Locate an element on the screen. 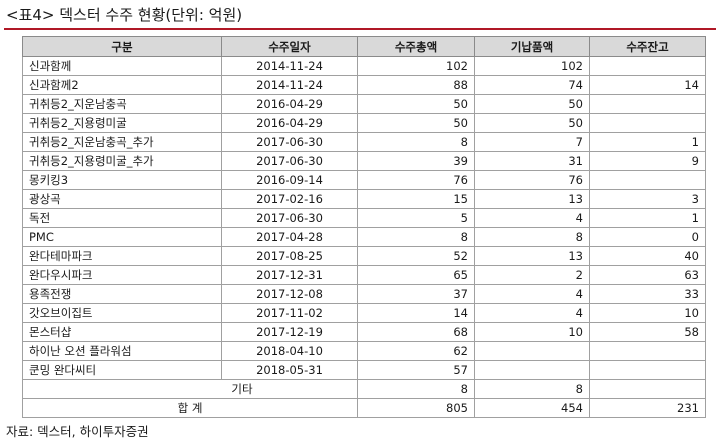 The image size is (720, 442). cell-name: 광상곡 is located at coordinates (122, 199).